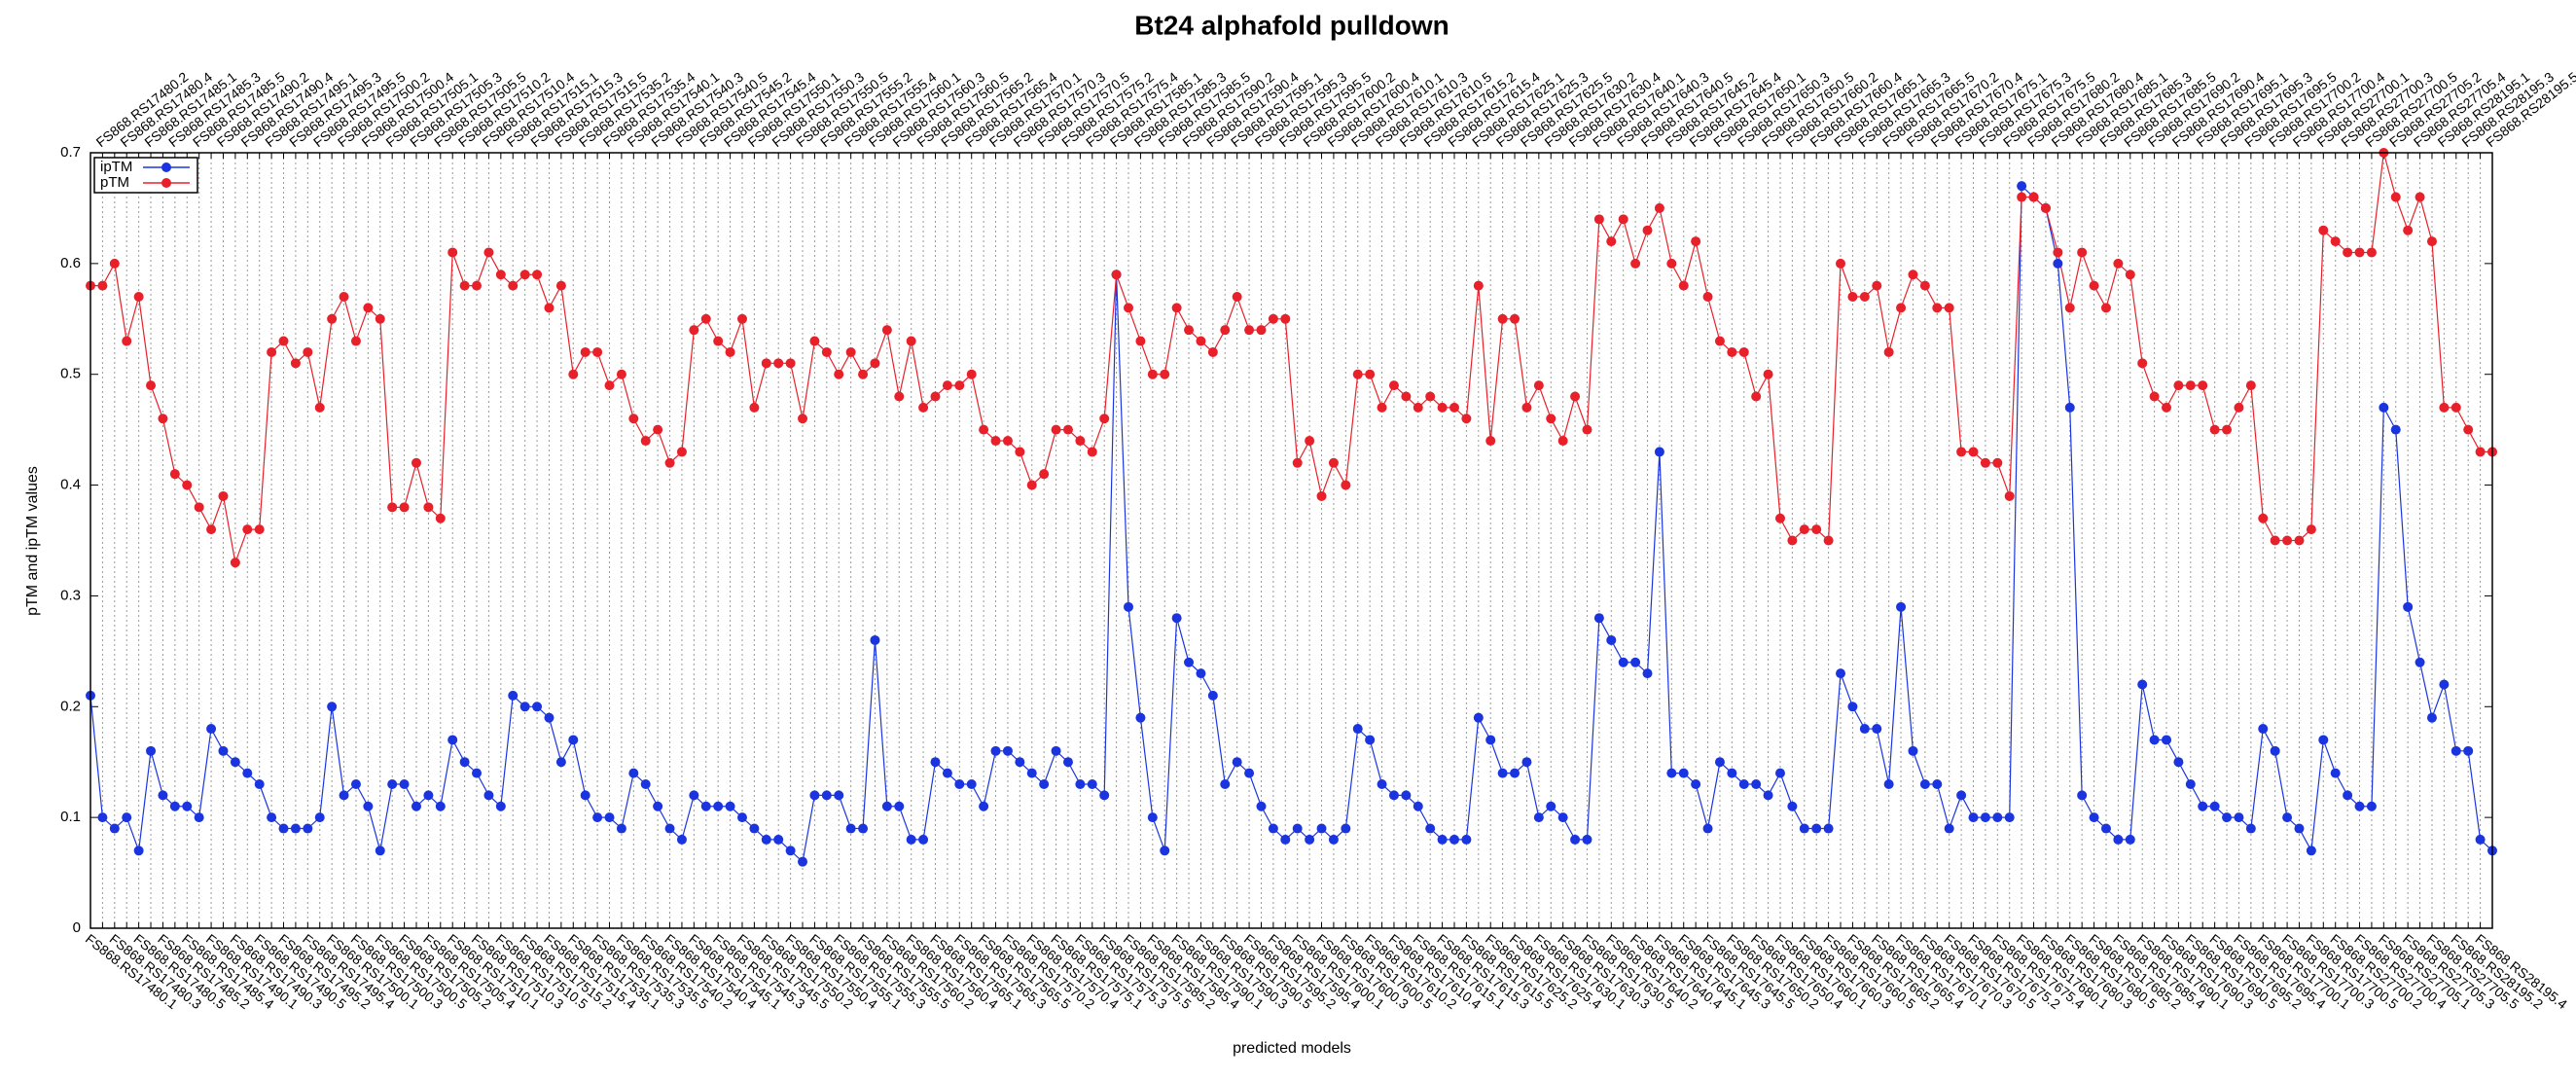 This screenshot has height=1080, width=2576. Describe the element at coordinates (166, 183) in the screenshot. I see `legend-marker` at that location.